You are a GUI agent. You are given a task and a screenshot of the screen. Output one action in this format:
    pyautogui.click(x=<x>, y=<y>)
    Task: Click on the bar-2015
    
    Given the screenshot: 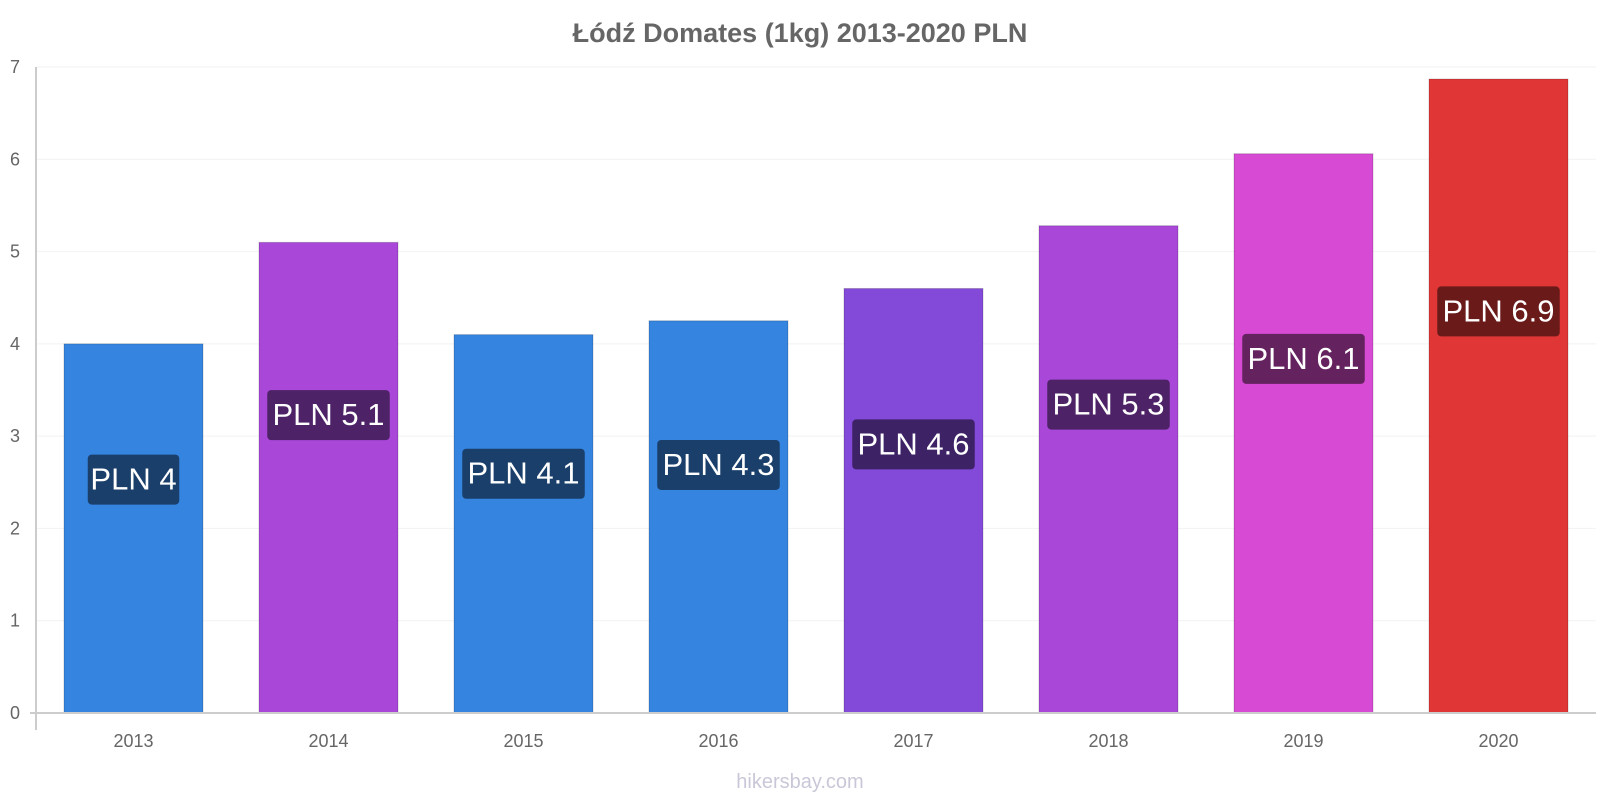 What is the action you would take?
    pyautogui.click(x=523, y=524)
    